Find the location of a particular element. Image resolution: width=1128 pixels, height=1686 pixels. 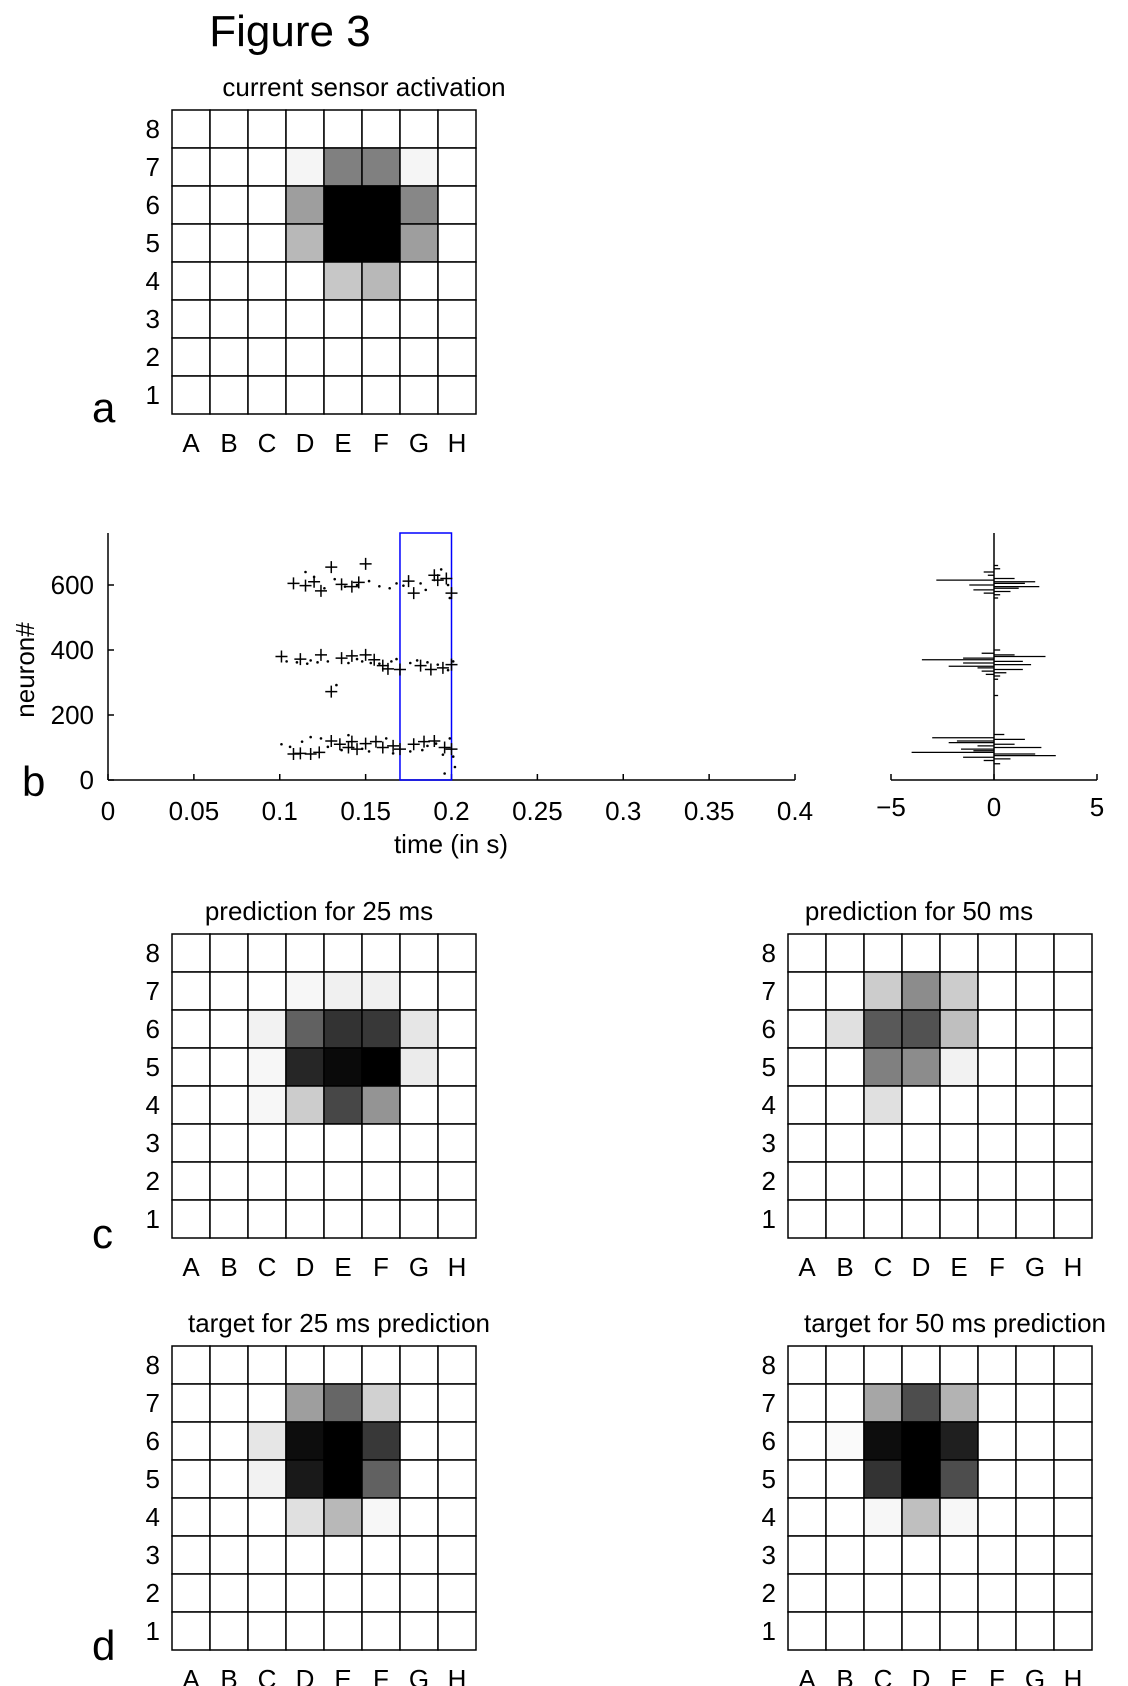

heatmap-cell-H1 is located at coordinates (457, 1219).